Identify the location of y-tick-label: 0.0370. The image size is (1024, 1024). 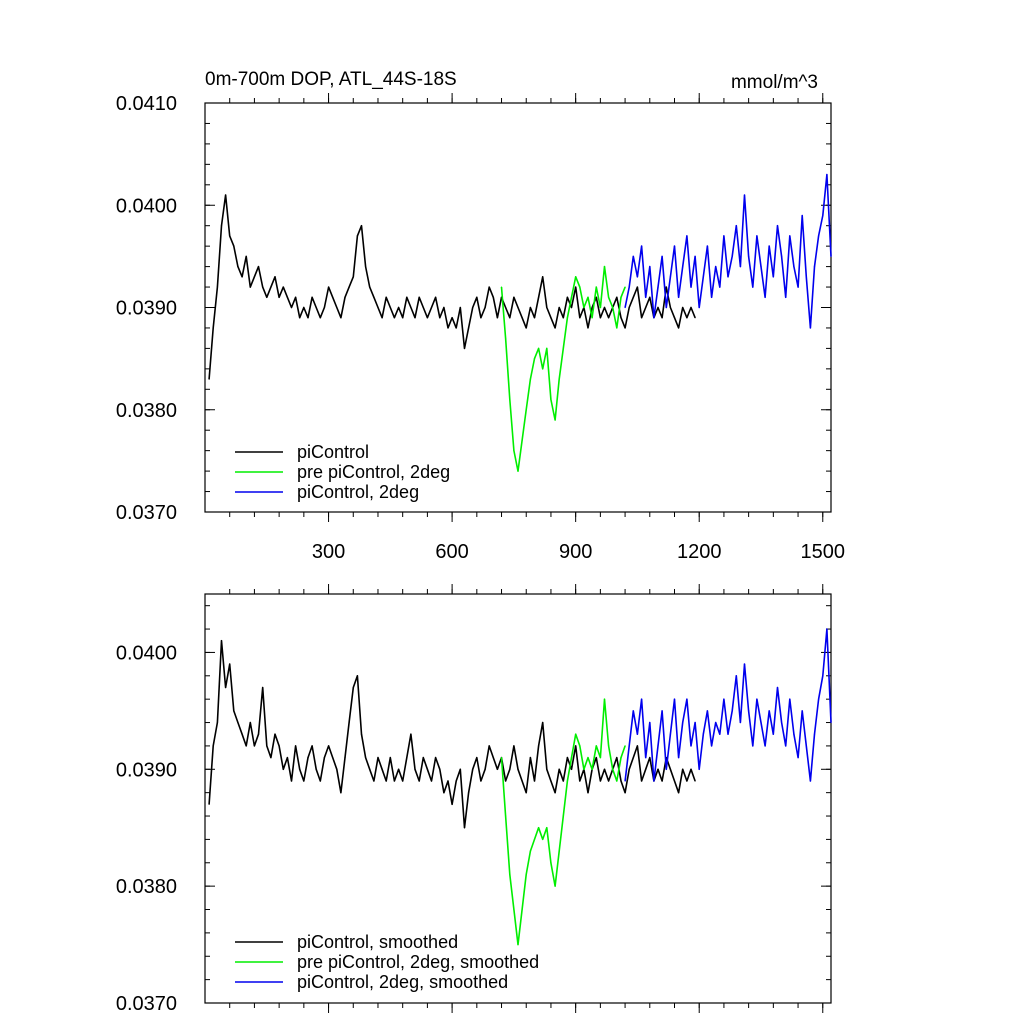
(146, 513).